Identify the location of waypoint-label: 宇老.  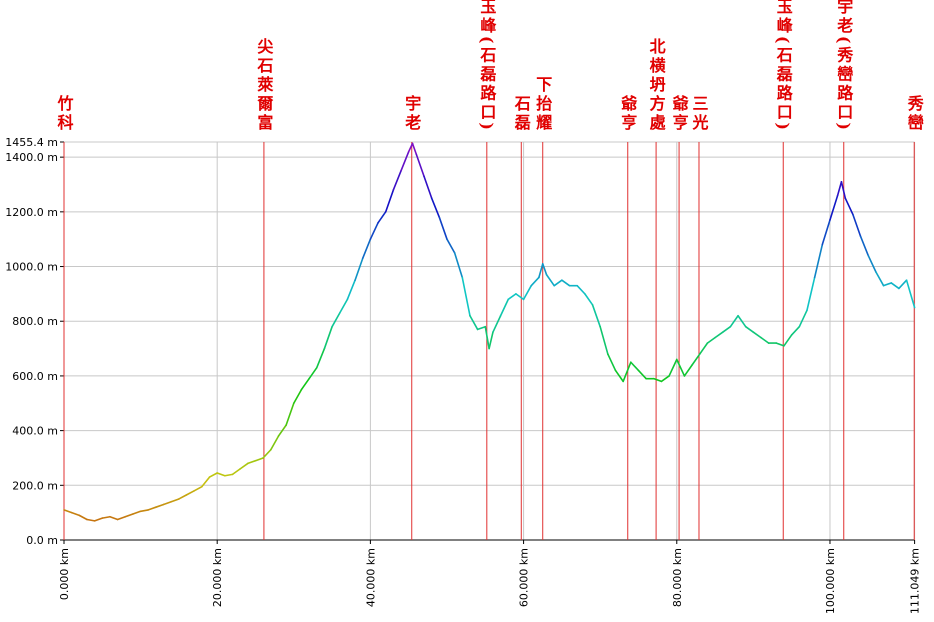
(412, 113).